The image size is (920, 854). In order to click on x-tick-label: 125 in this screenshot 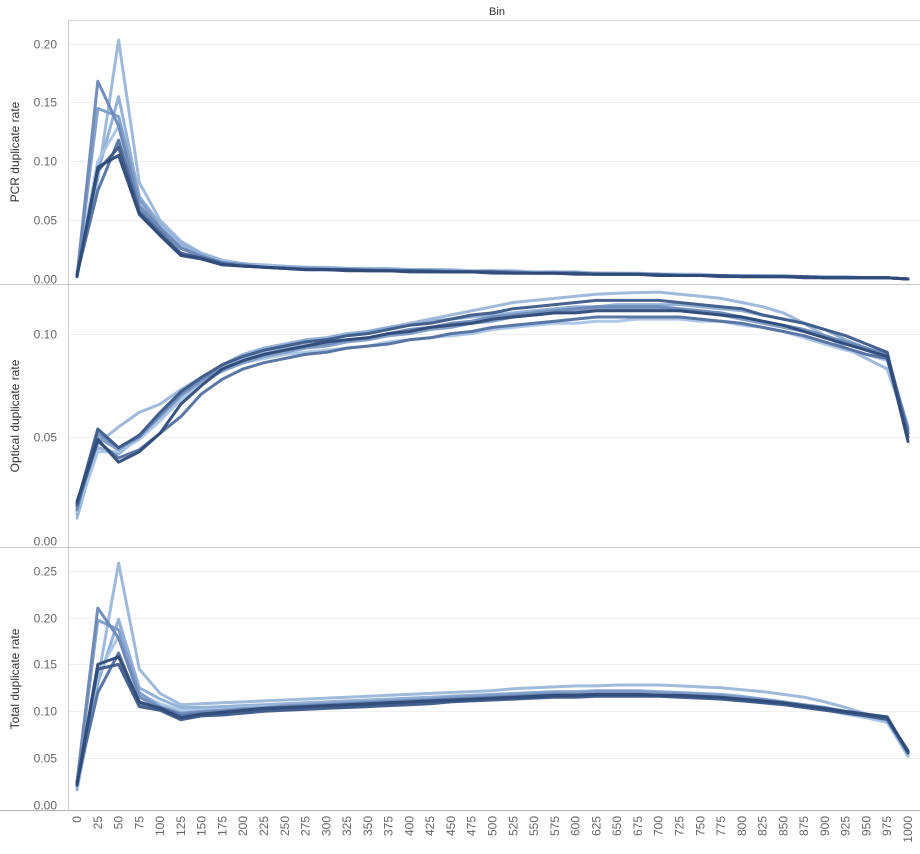, I will do `click(181, 826)`.